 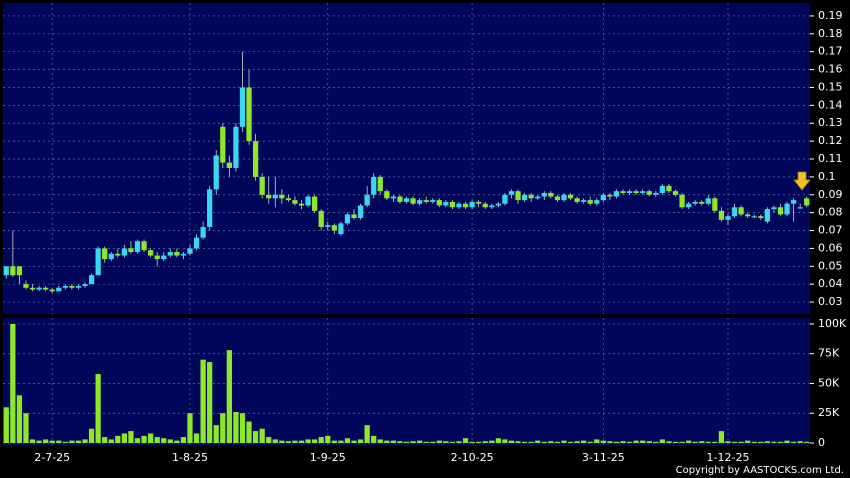 What do you see at coordinates (830, 122) in the screenshot?
I see `y-tick-label: 0.13` at bounding box center [830, 122].